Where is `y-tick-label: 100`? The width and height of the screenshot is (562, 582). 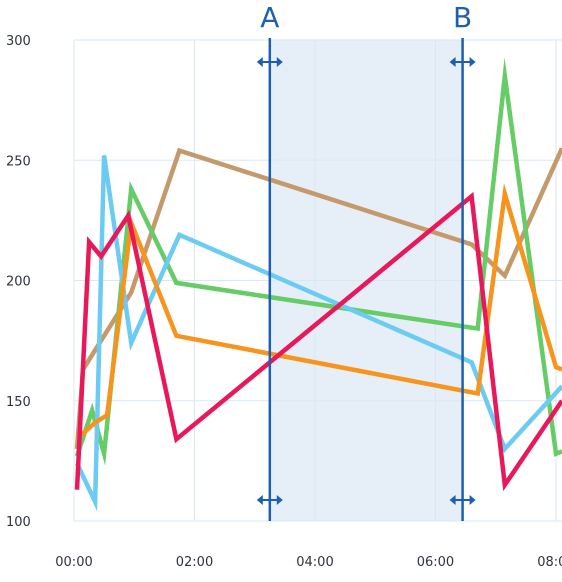 y-tick-label: 100 is located at coordinates (18, 522).